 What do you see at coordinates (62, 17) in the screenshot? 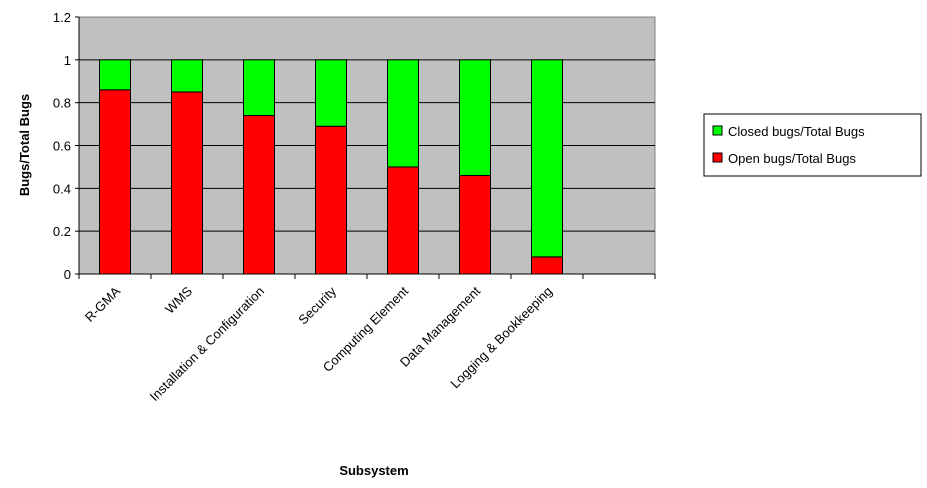
I see `y-tick-label: 1.2` at bounding box center [62, 17].